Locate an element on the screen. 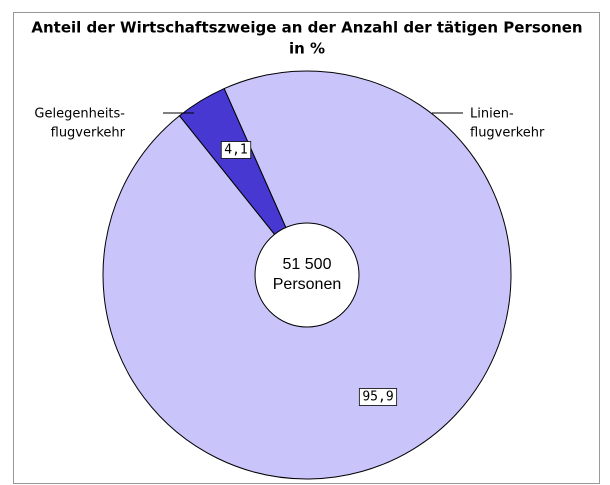 This screenshot has width=610, height=485. center-label: Personen is located at coordinates (307, 284).